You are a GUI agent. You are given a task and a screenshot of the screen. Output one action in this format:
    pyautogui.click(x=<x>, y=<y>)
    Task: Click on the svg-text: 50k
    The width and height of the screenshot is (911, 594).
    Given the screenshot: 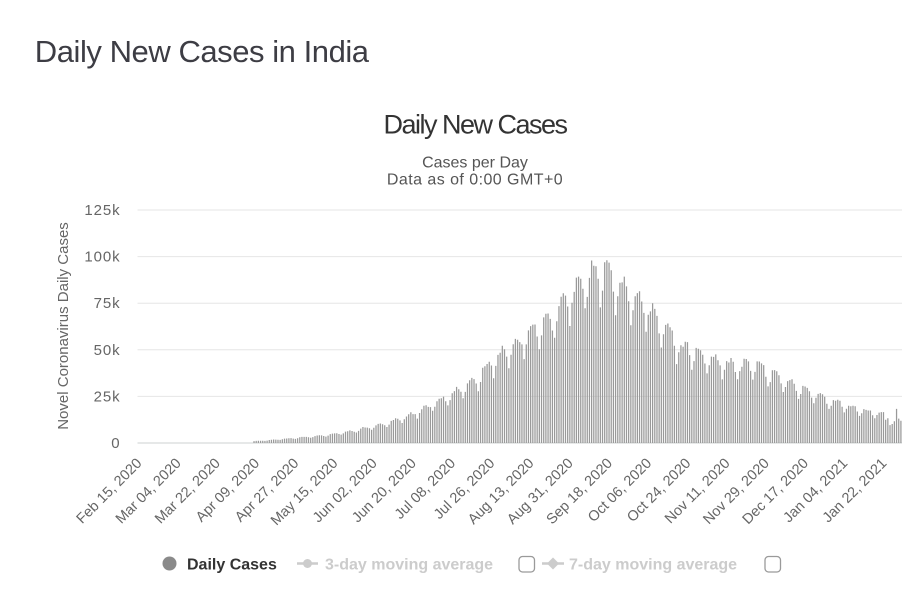 What is the action you would take?
    pyautogui.click(x=107, y=350)
    